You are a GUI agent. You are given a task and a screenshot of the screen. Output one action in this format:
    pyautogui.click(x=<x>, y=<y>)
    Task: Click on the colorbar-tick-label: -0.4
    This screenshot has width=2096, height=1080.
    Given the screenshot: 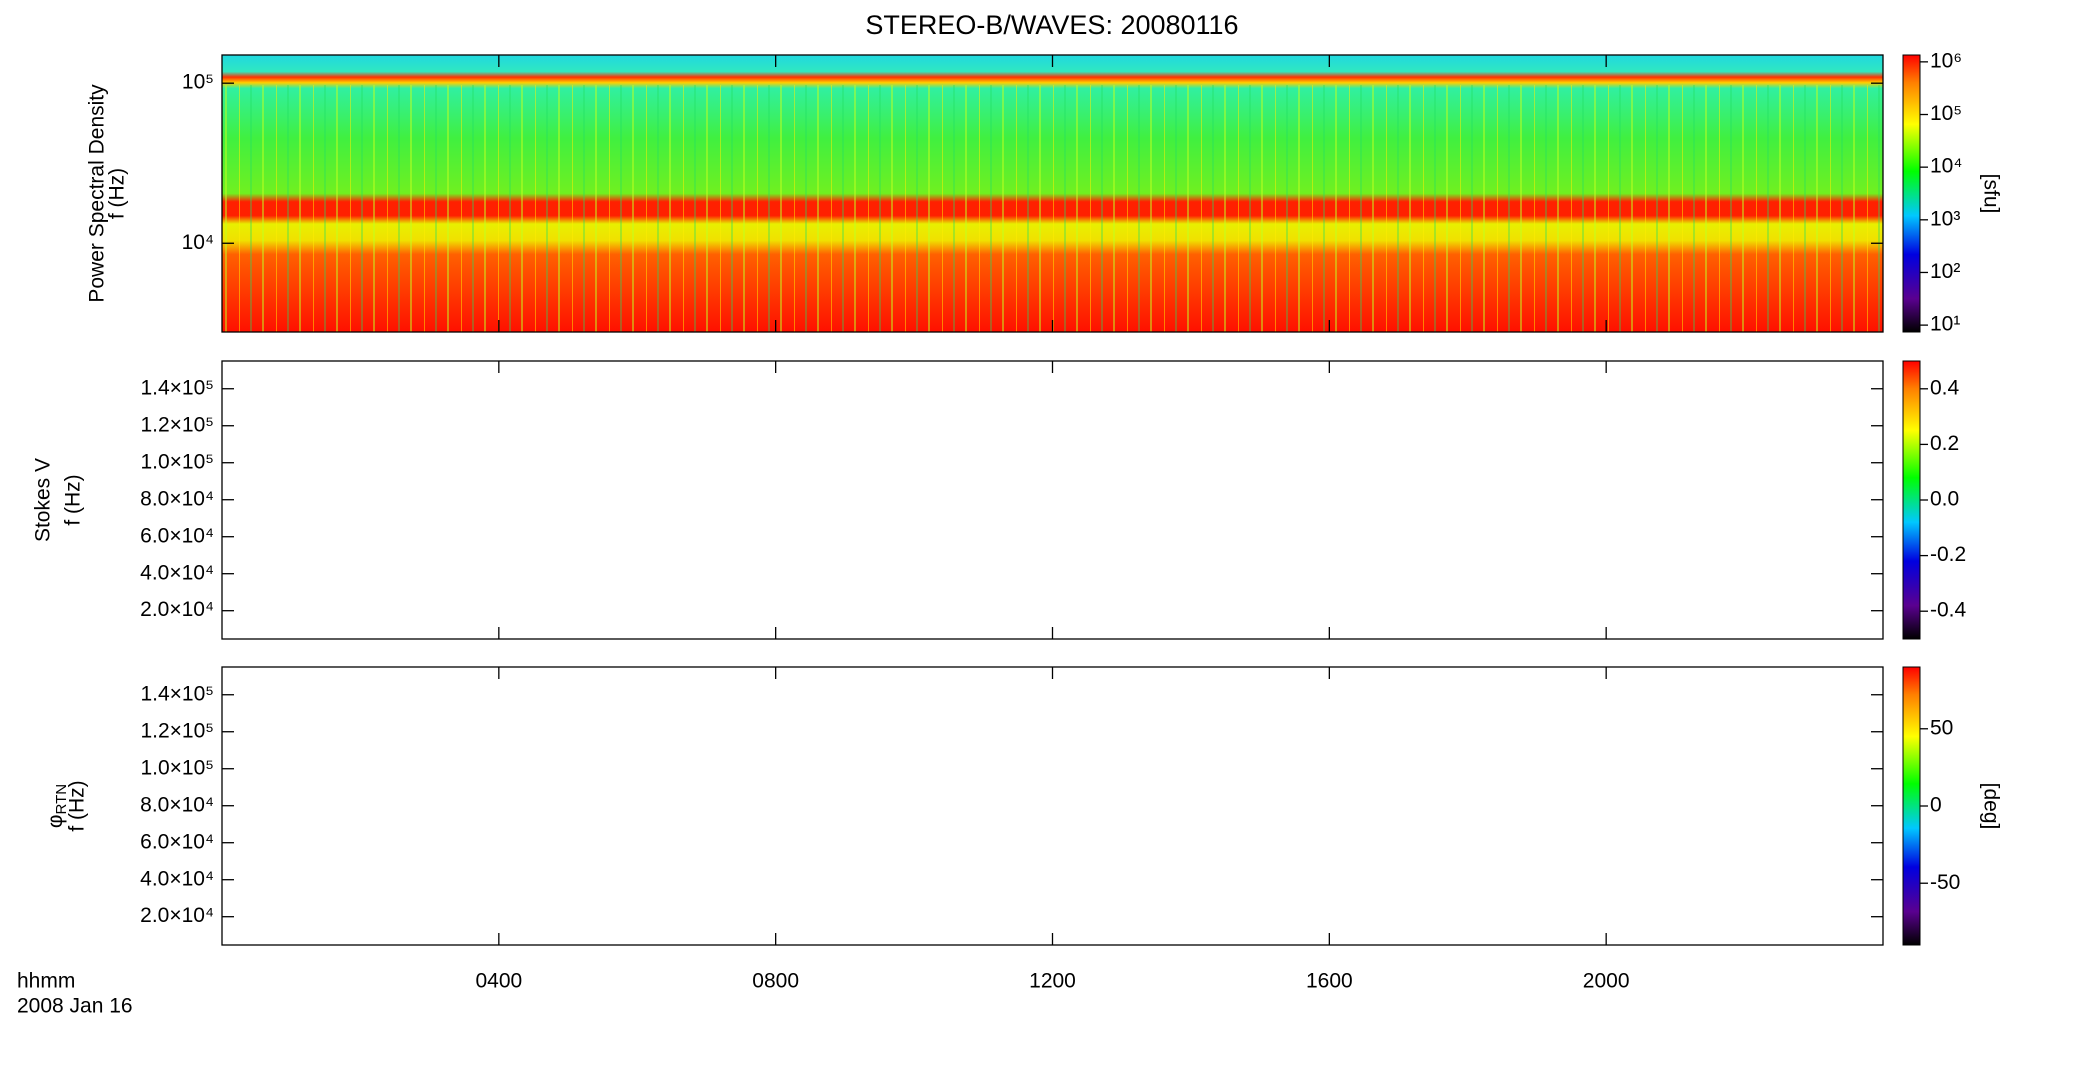 What is the action you would take?
    pyautogui.click(x=1948, y=610)
    